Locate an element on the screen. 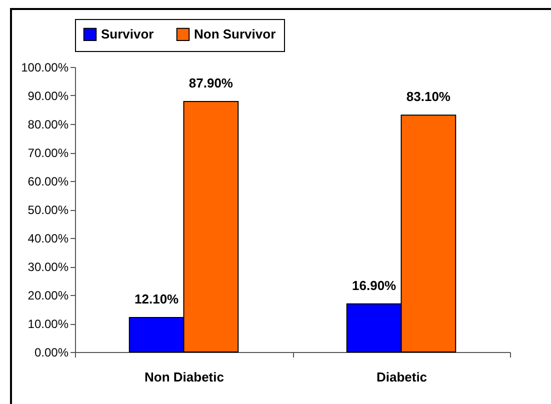 The width and height of the screenshot is (551, 404). x-tick-label: Diabetic is located at coordinates (402, 377).